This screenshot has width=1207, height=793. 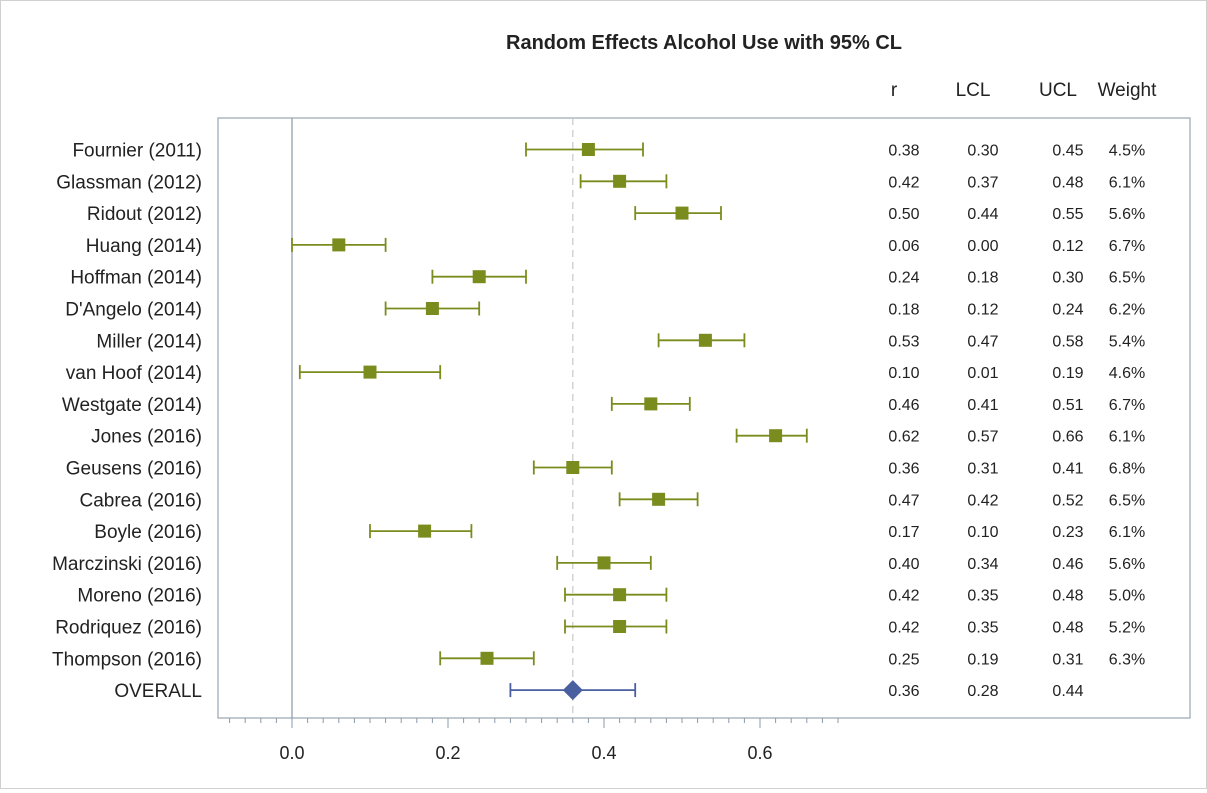 What do you see at coordinates (982, 564) in the screenshot?
I see `lcl-value: 0.34` at bounding box center [982, 564].